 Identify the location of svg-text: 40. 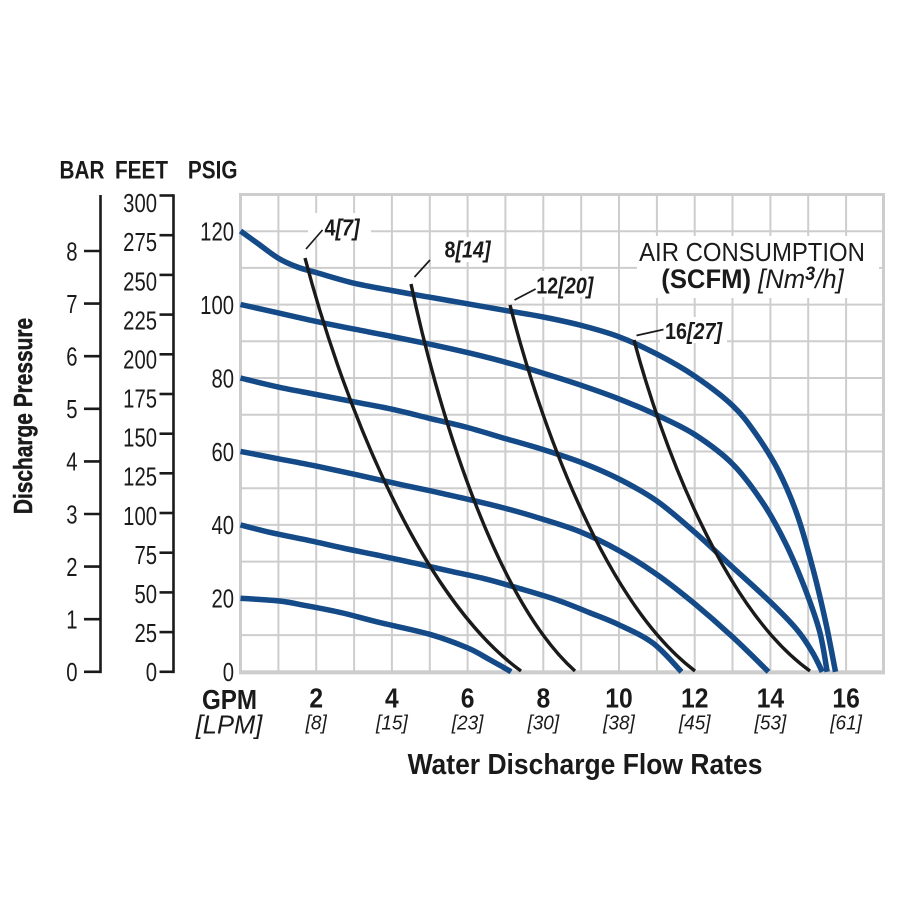
(222, 525).